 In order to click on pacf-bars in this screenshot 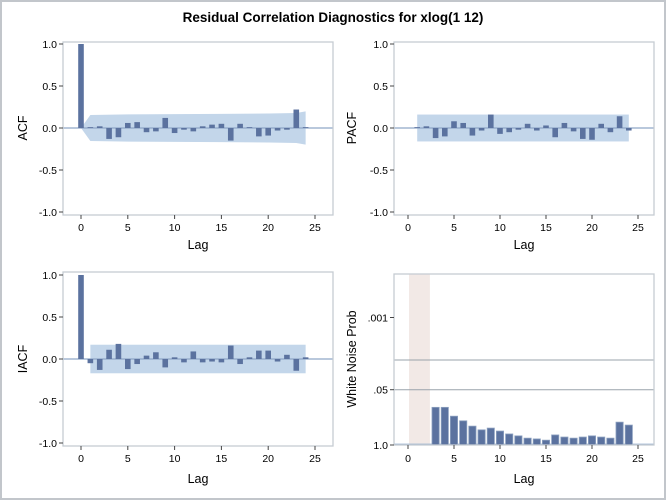, I will do `click(523, 127)`.